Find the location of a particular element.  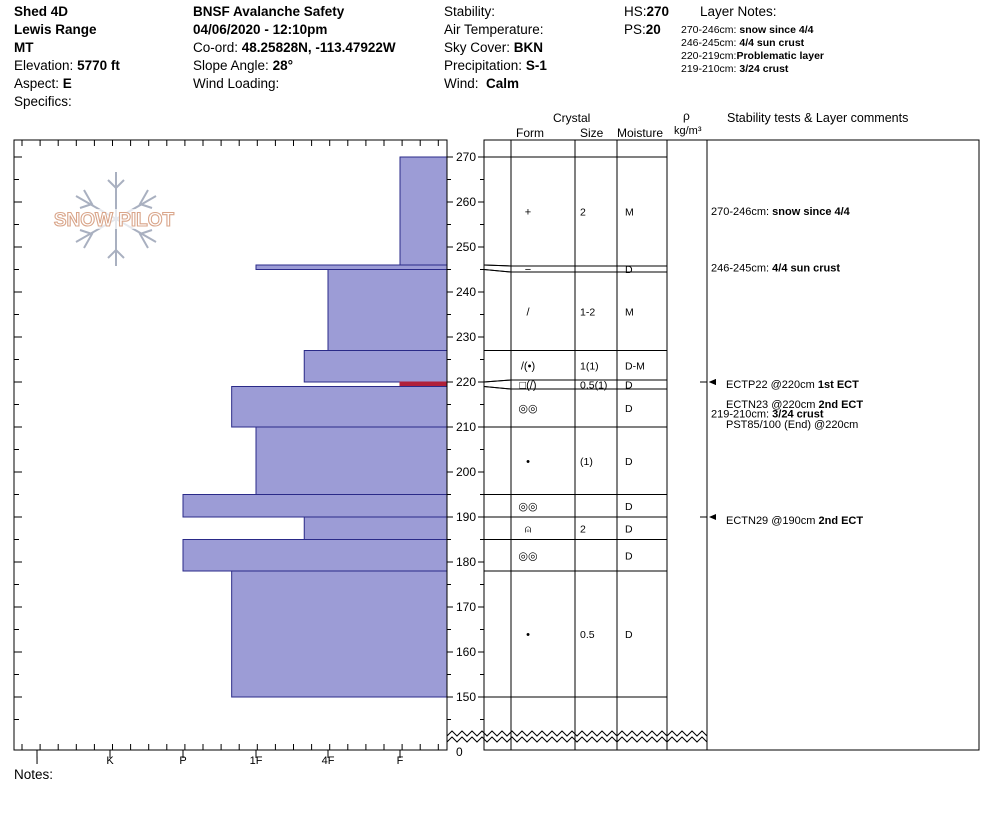

aspect-label: Aspect: is located at coordinates (37, 83).